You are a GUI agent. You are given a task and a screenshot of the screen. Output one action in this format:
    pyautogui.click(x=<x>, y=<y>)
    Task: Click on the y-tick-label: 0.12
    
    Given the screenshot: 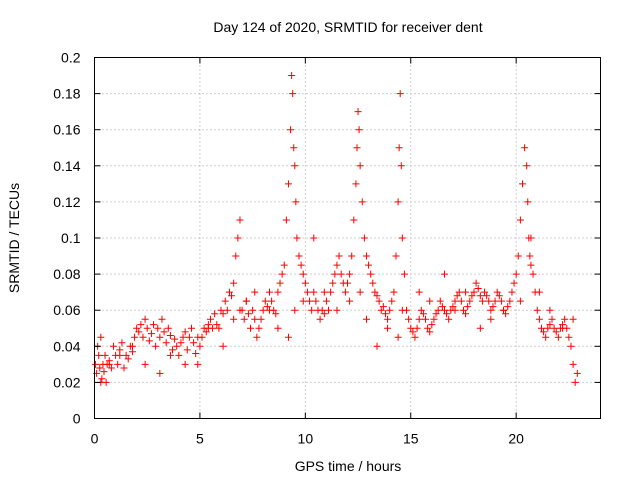 What is the action you would take?
    pyautogui.click(x=66, y=202)
    